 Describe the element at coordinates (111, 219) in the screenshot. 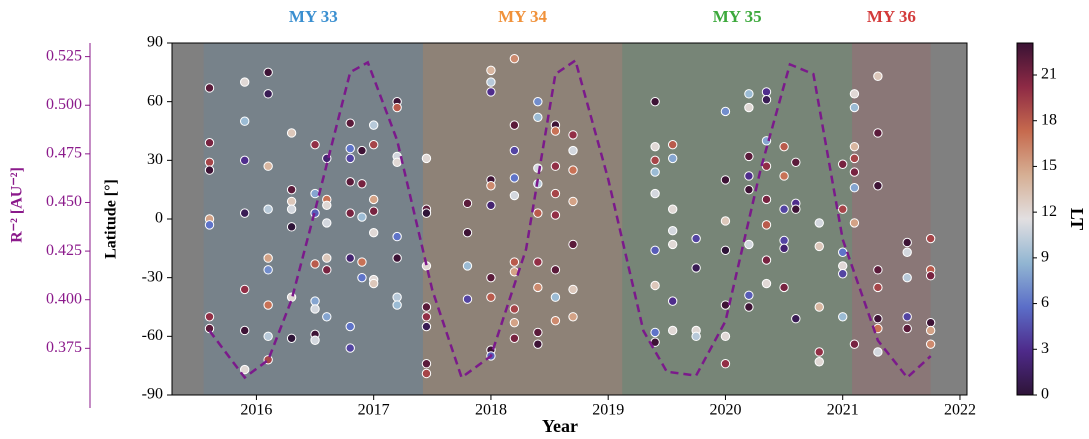

I see `y-axis-label: Latitude [°]` at that location.